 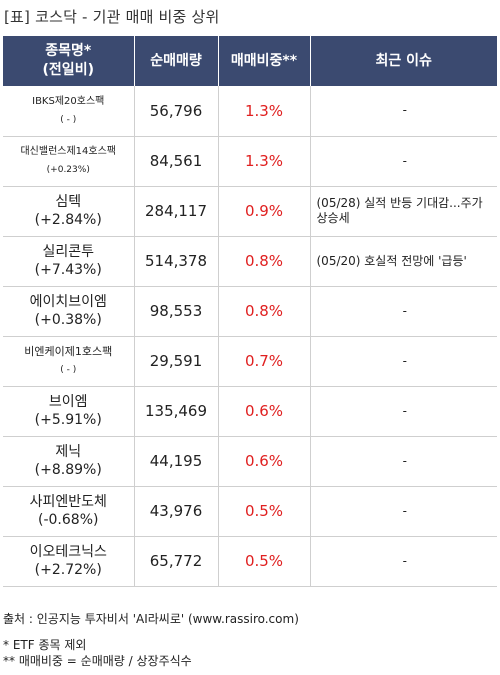 I want to click on stock-name-cell: 브이엠 (+5.91%), so click(x=69, y=411).